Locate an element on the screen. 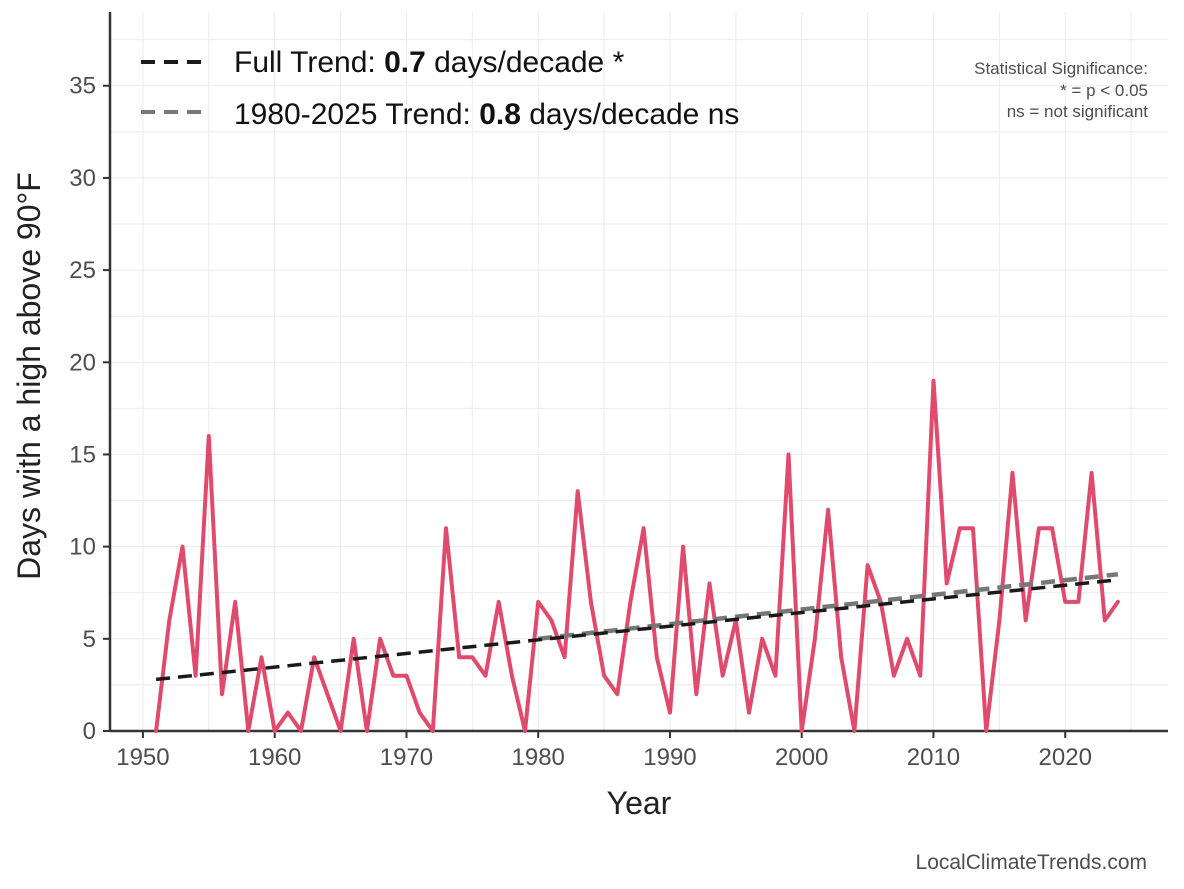 This screenshot has width=1184, height=889. series-line-full-trend is located at coordinates (637, 630).